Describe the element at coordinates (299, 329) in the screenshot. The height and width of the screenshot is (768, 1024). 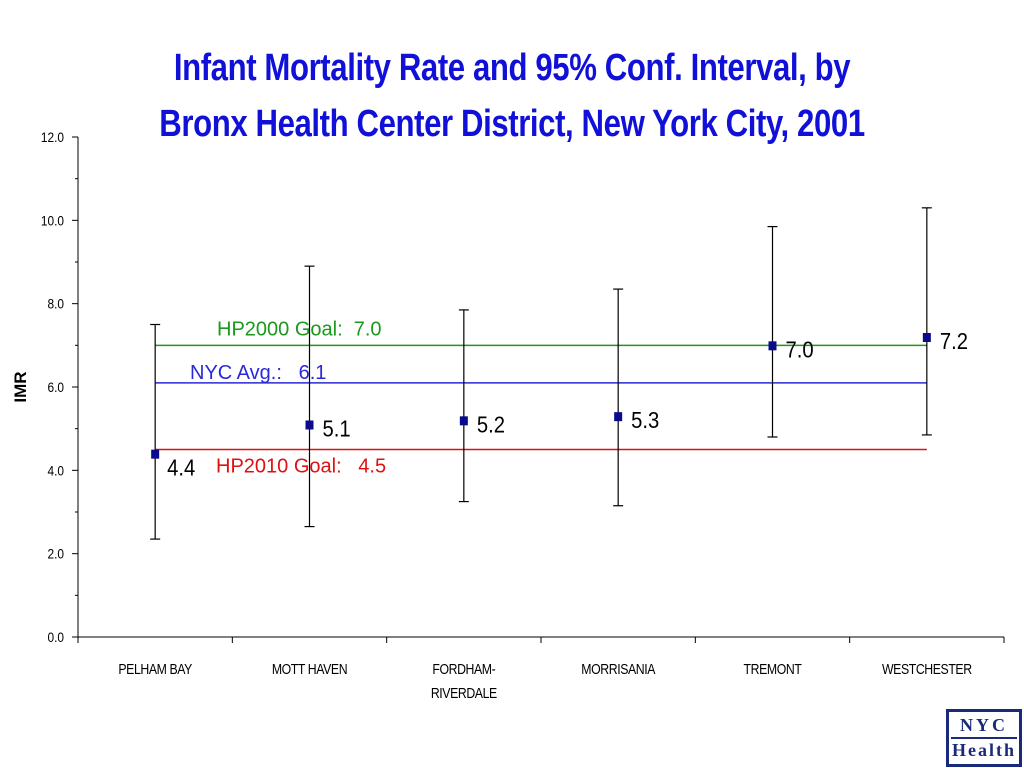
I see `reference-line-label: HP2000 Goal: 7.0` at that location.